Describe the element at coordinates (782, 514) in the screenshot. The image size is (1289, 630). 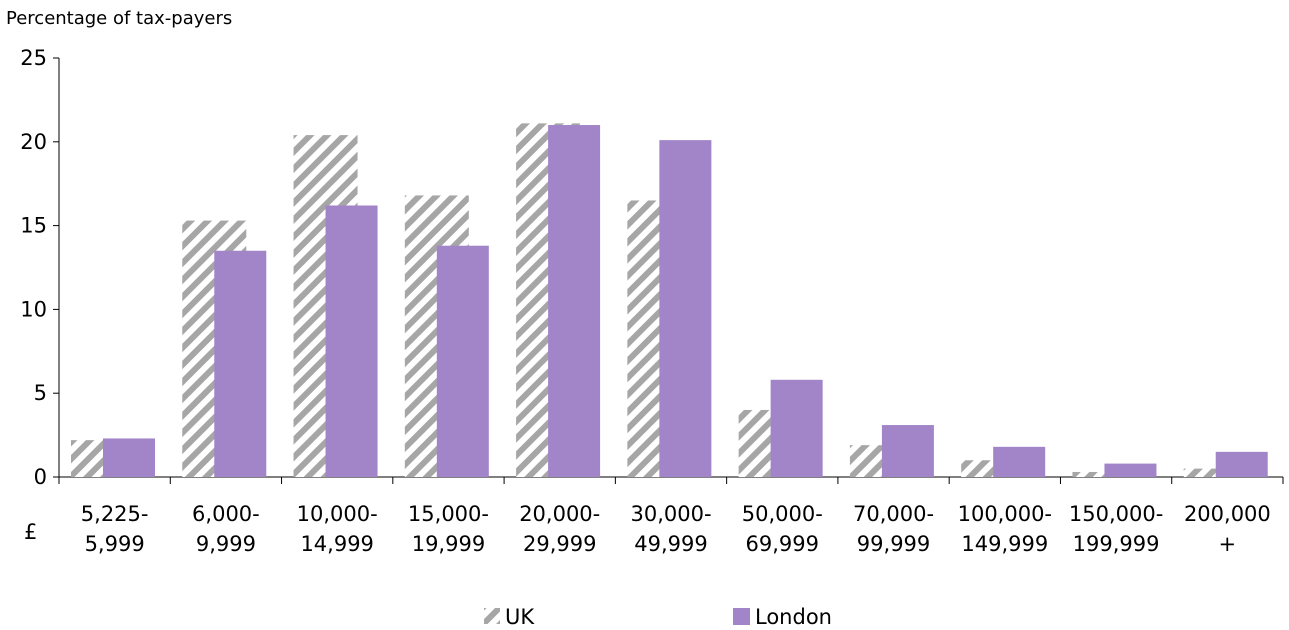
I see `x-tick-label: 50,000-` at that location.